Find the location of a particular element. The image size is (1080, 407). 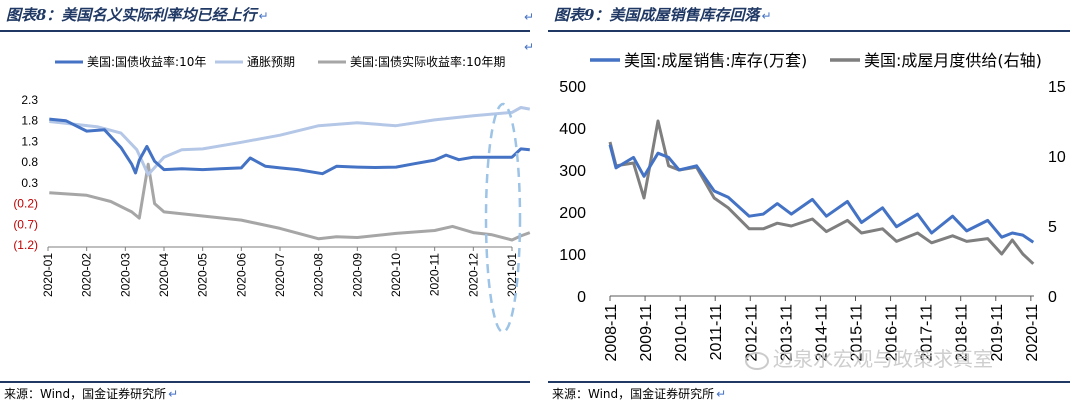

x-tick-label: 2010-11 is located at coordinates (681, 333).